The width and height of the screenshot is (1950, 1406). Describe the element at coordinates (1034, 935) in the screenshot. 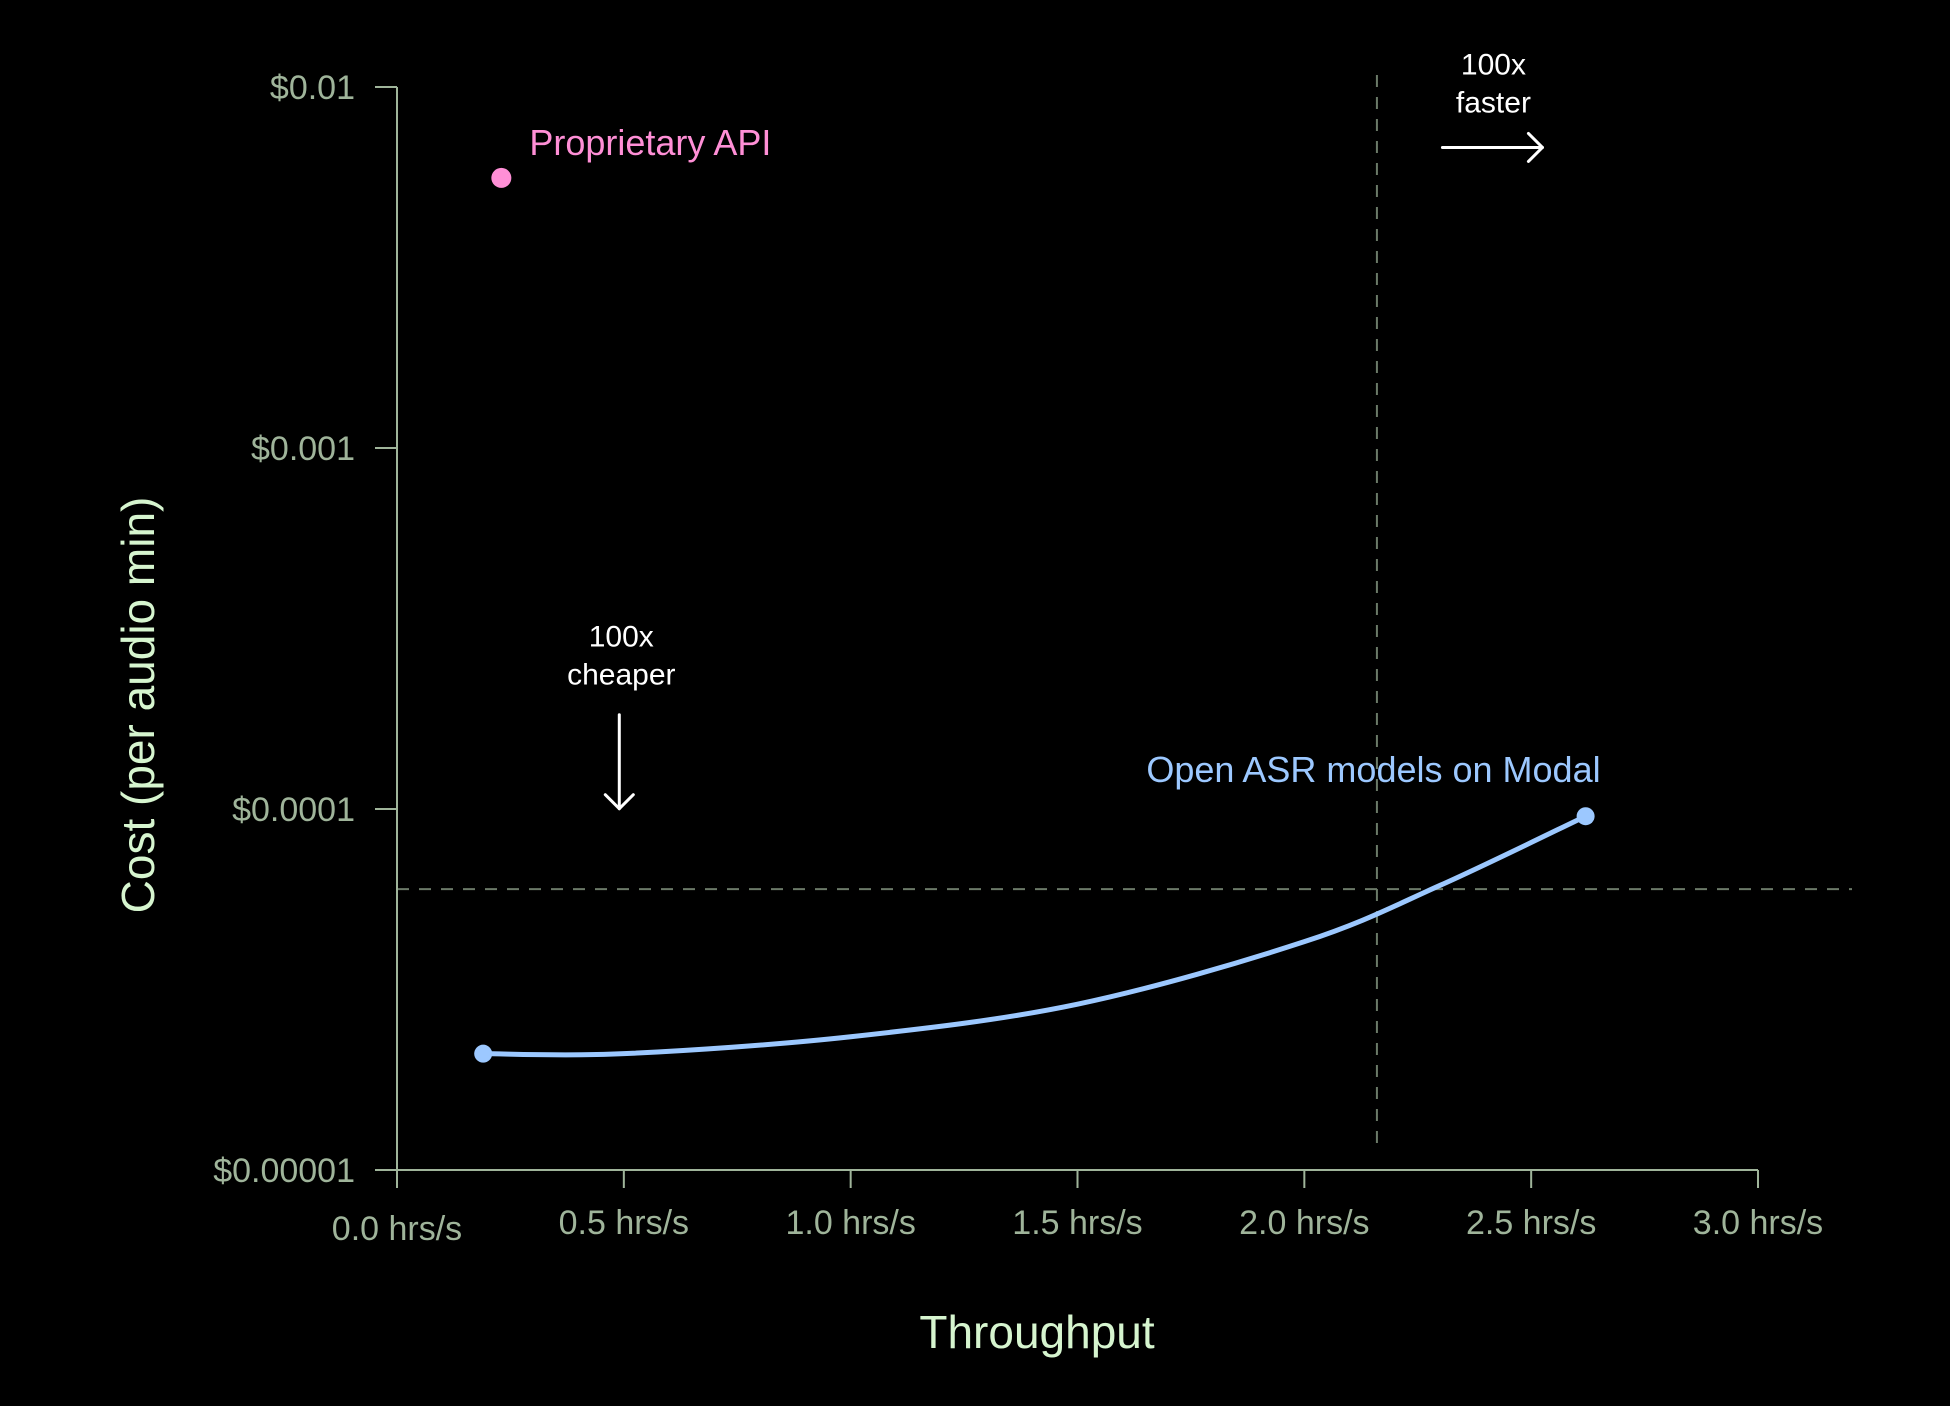

I see `open-asr-curve` at that location.